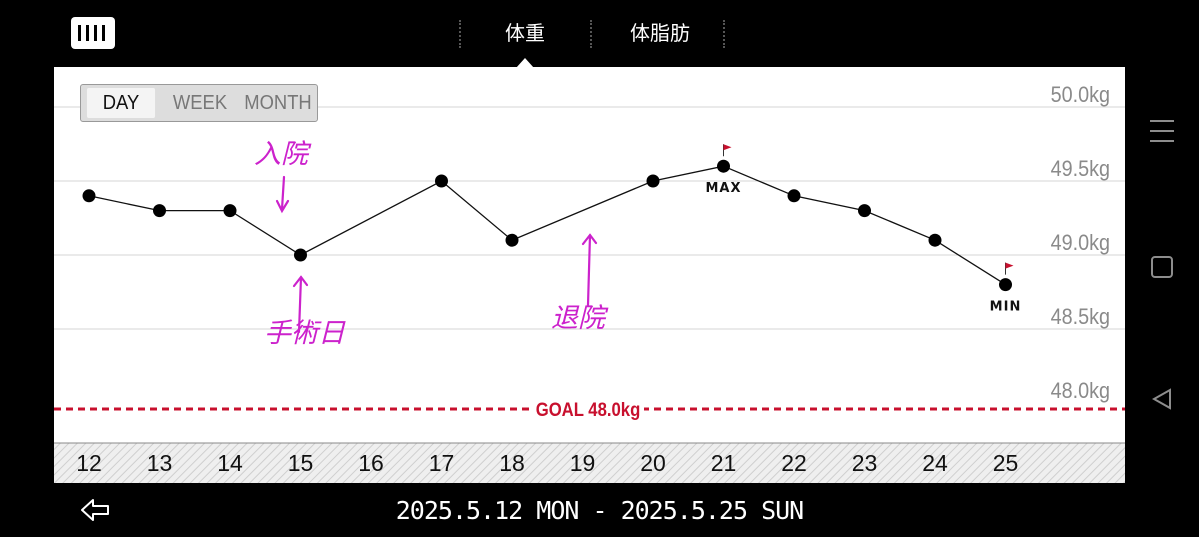 The height and width of the screenshot is (537, 1199). What do you see at coordinates (935, 463) in the screenshot?
I see `x-tick-label: 24` at bounding box center [935, 463].